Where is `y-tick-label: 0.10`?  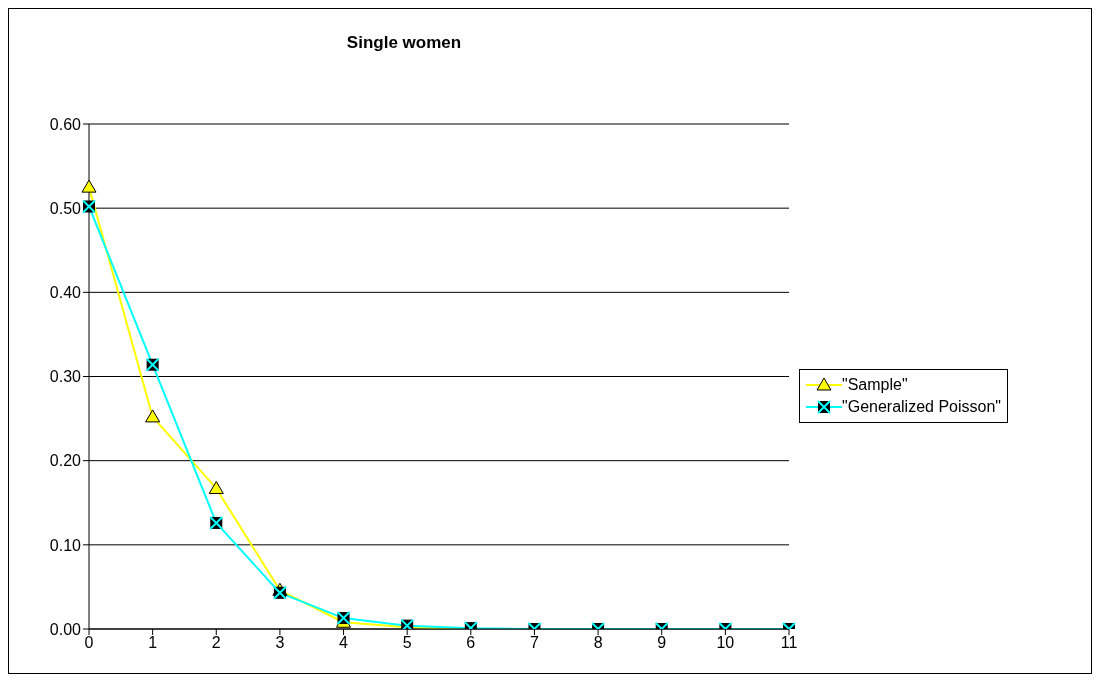
y-tick-label: 0.10 is located at coordinates (65, 545).